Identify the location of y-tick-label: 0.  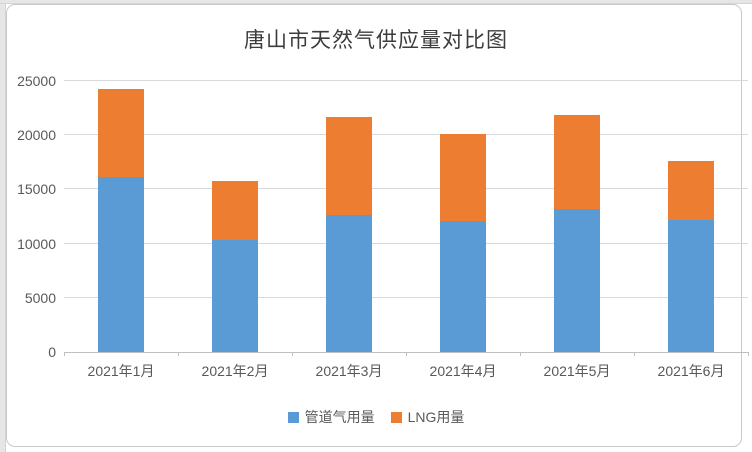
(52, 352).